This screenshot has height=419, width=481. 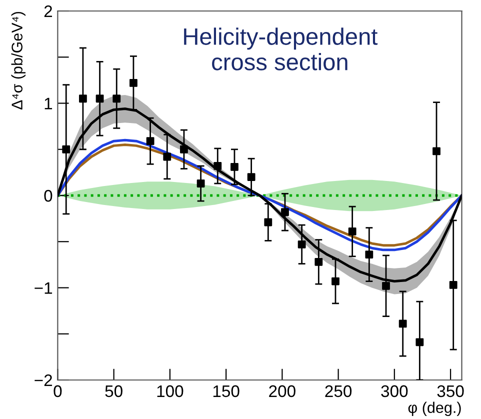 I want to click on x-tick-label: 350, so click(x=450, y=391).